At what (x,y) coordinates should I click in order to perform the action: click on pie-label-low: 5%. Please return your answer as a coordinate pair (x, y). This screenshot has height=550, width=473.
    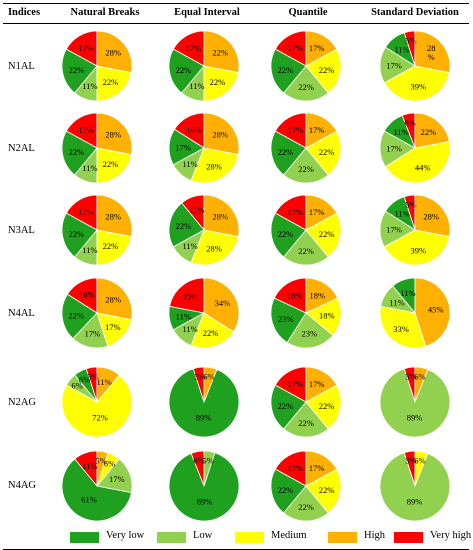
    Looking at the image, I should click on (207, 460).